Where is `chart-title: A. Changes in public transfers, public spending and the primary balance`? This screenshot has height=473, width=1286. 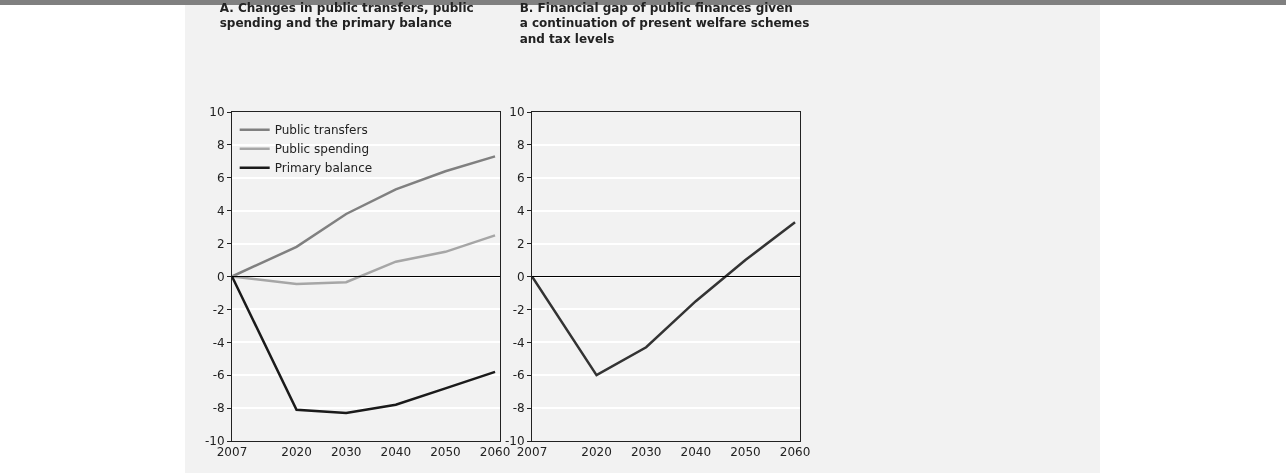 chart-title: A. Changes in public transfers, public spending and the primary balance is located at coordinates (346, 15).